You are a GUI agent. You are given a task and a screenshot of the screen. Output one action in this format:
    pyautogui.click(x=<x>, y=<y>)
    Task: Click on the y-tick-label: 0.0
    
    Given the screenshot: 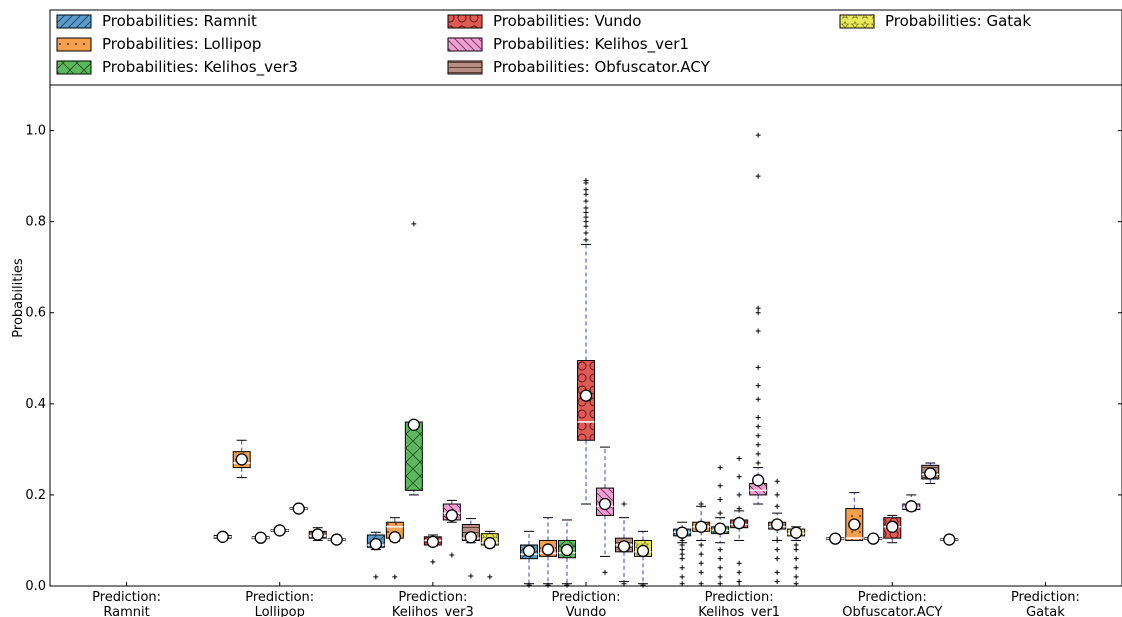 What is the action you would take?
    pyautogui.click(x=35, y=586)
    